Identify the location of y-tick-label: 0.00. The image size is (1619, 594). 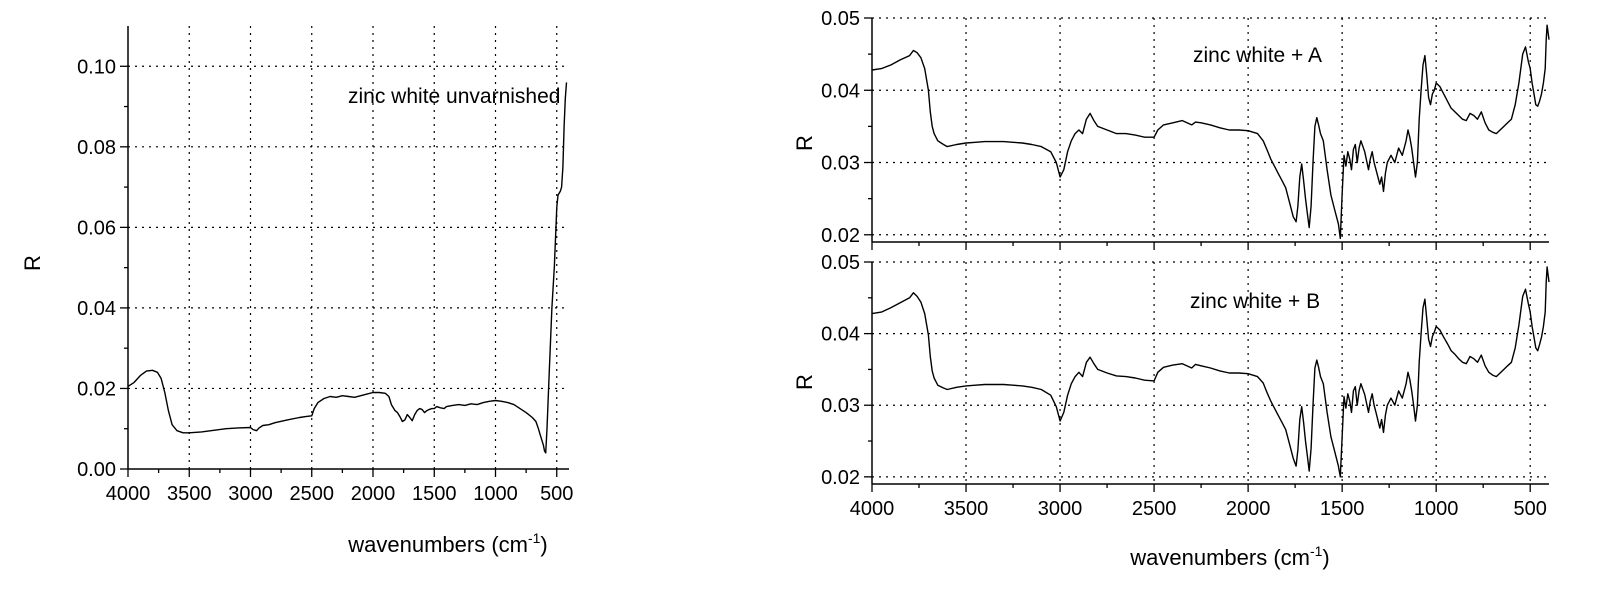
(96, 470).